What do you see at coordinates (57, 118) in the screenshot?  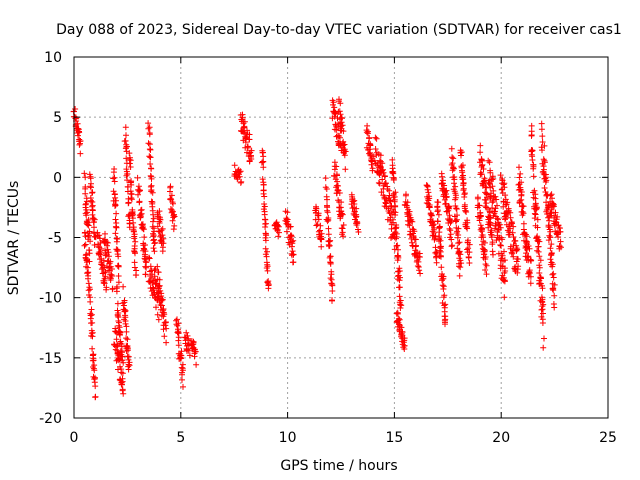 I see `y-tick-label: 5` at bounding box center [57, 118].